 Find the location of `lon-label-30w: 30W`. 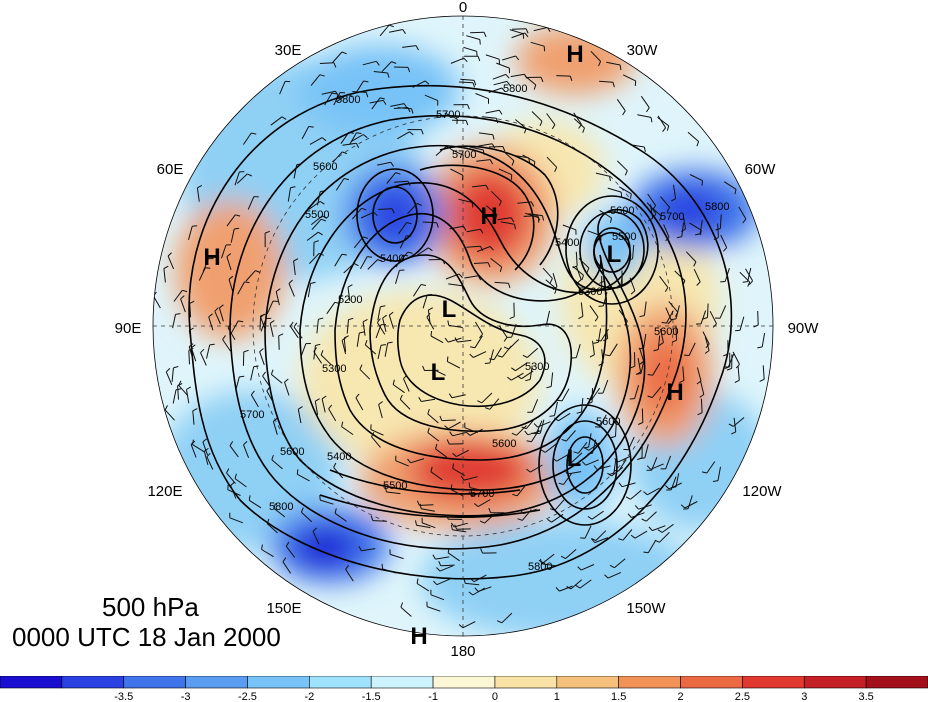

lon-label-30w: 30W is located at coordinates (643, 50).